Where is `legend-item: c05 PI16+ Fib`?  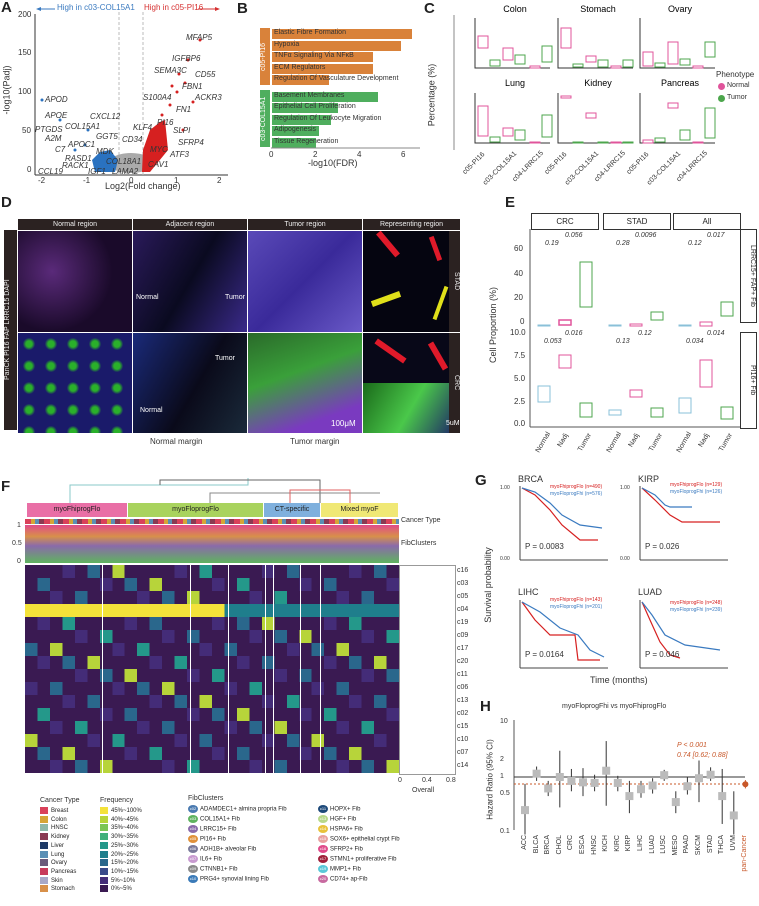 legend-item: c05 PI16+ Fib is located at coordinates (207, 839).